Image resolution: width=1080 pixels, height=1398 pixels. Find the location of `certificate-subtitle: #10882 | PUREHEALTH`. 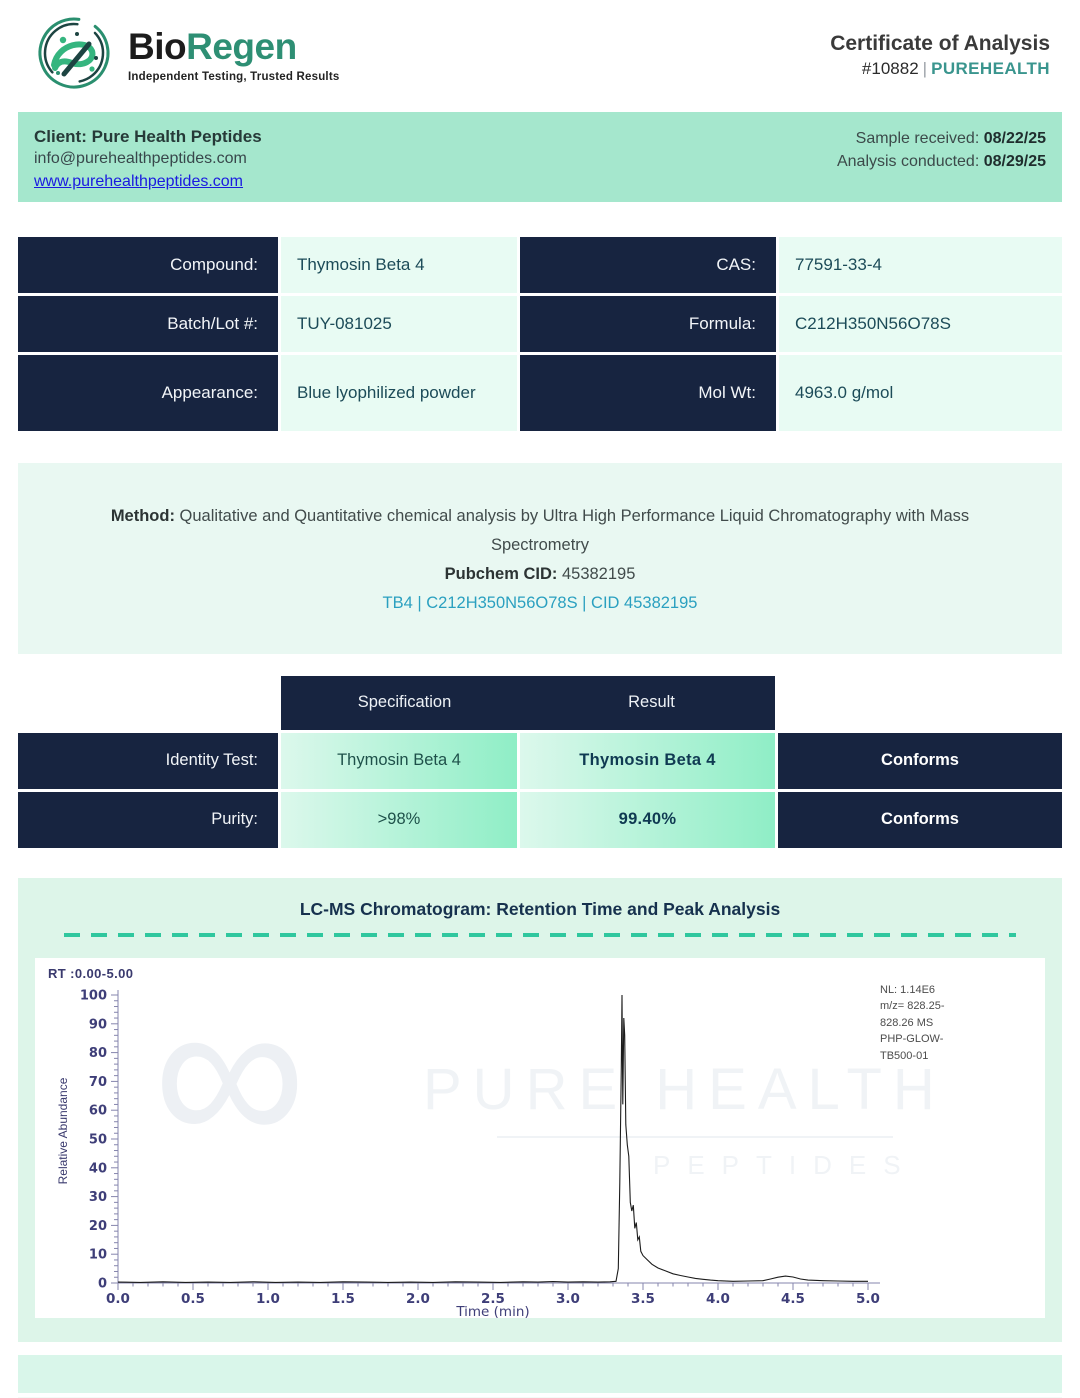

certificate-subtitle: #10882 | PUREHEALTH is located at coordinates (940, 69).